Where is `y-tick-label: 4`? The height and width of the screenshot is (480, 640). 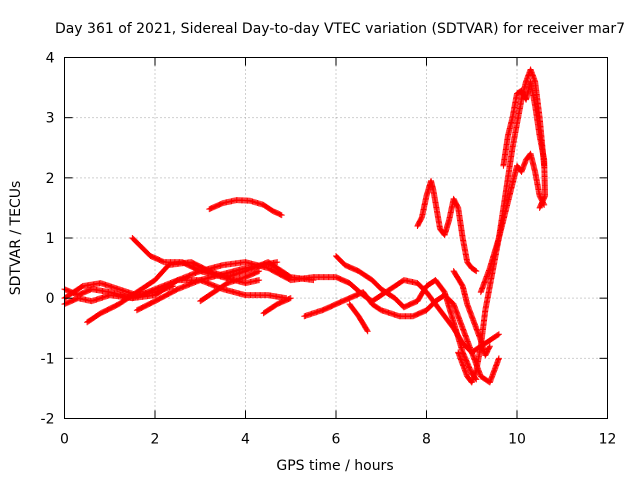
y-tick-label: 4 is located at coordinates (50, 59).